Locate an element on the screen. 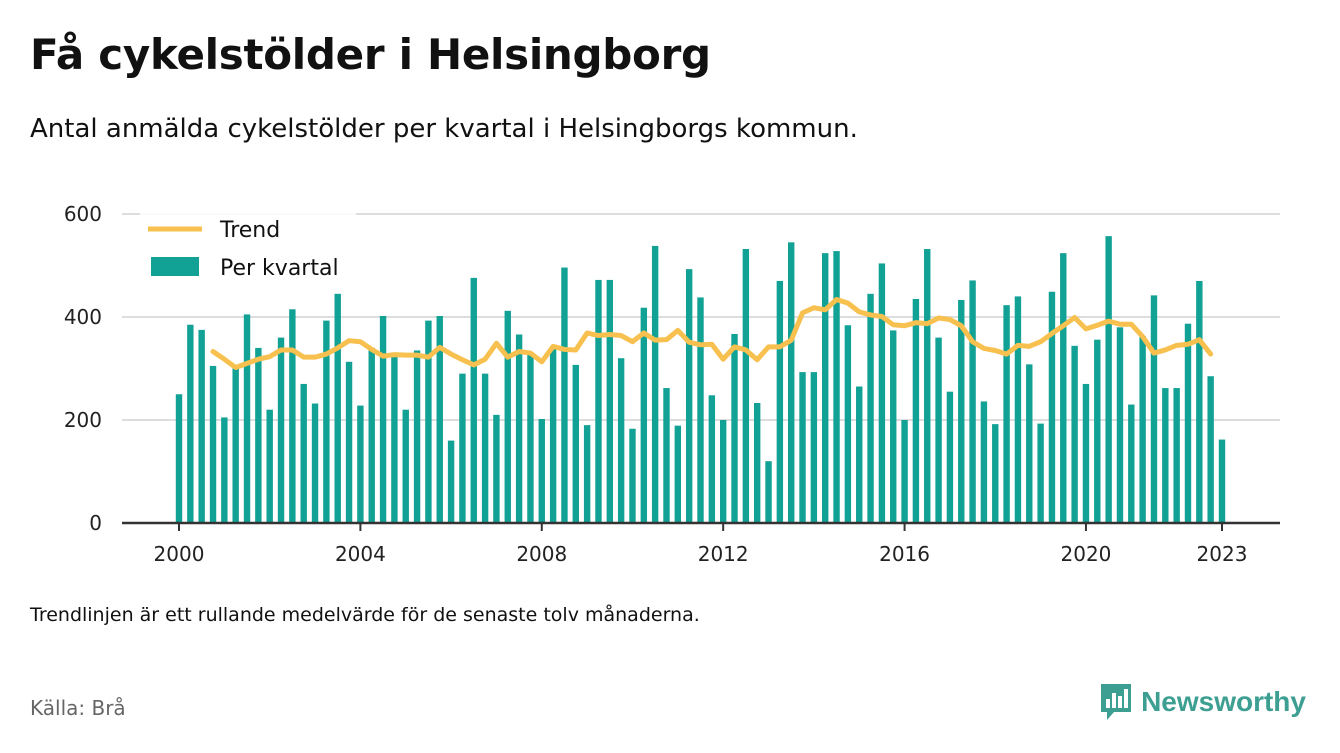 This screenshot has height=753, width=1340. bar-chart-speech-bubble-icon is located at coordinates (1116, 702).